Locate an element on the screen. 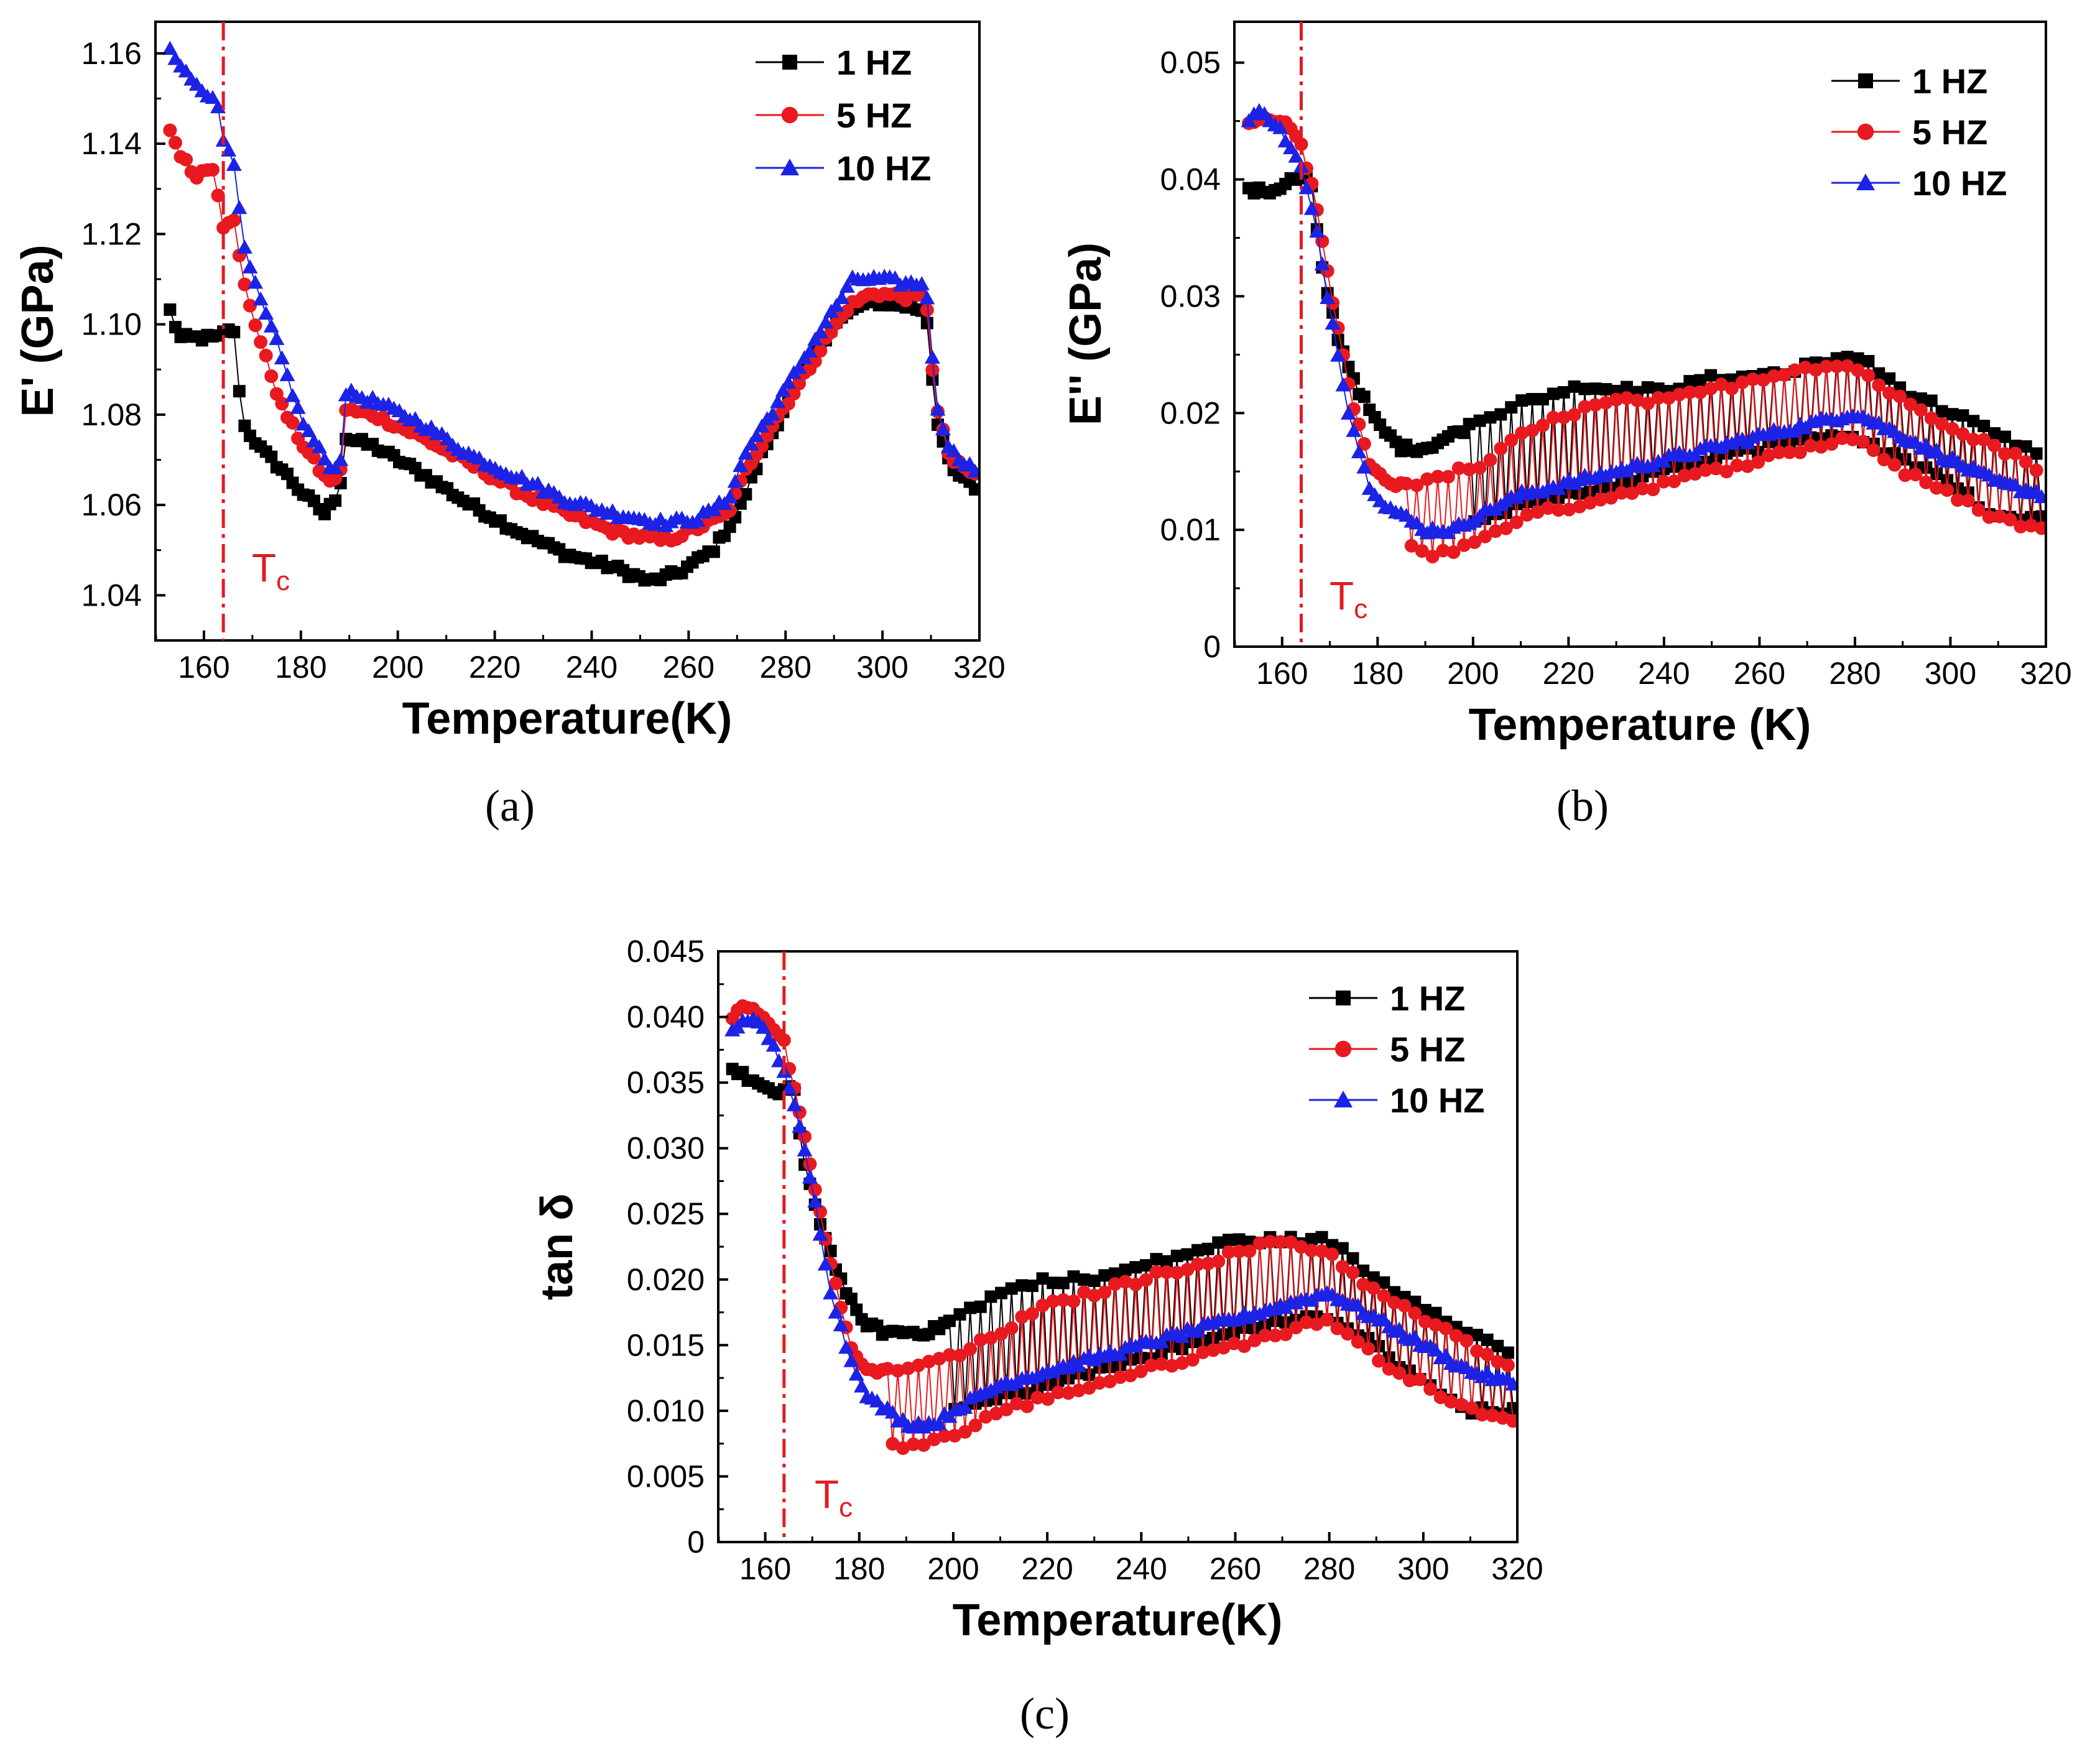 This screenshot has width=2100, height=1746. panel-b-x-axis-title: Temperature (K) is located at coordinates (1640, 725).